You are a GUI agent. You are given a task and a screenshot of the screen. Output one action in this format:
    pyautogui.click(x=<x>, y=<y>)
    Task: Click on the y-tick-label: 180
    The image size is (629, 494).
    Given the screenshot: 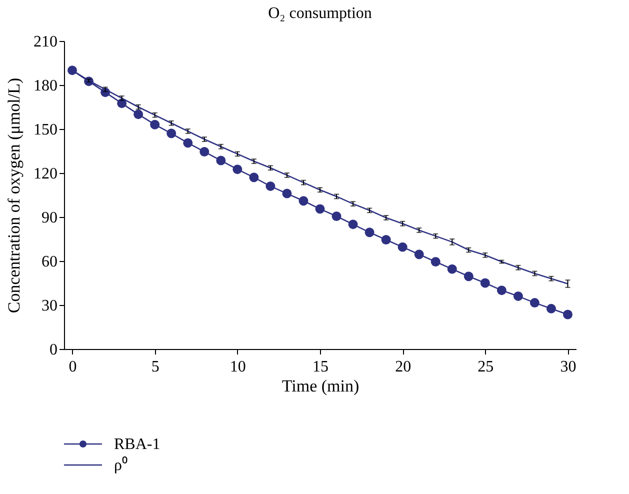 What is the action you would take?
    pyautogui.click(x=46, y=86)
    